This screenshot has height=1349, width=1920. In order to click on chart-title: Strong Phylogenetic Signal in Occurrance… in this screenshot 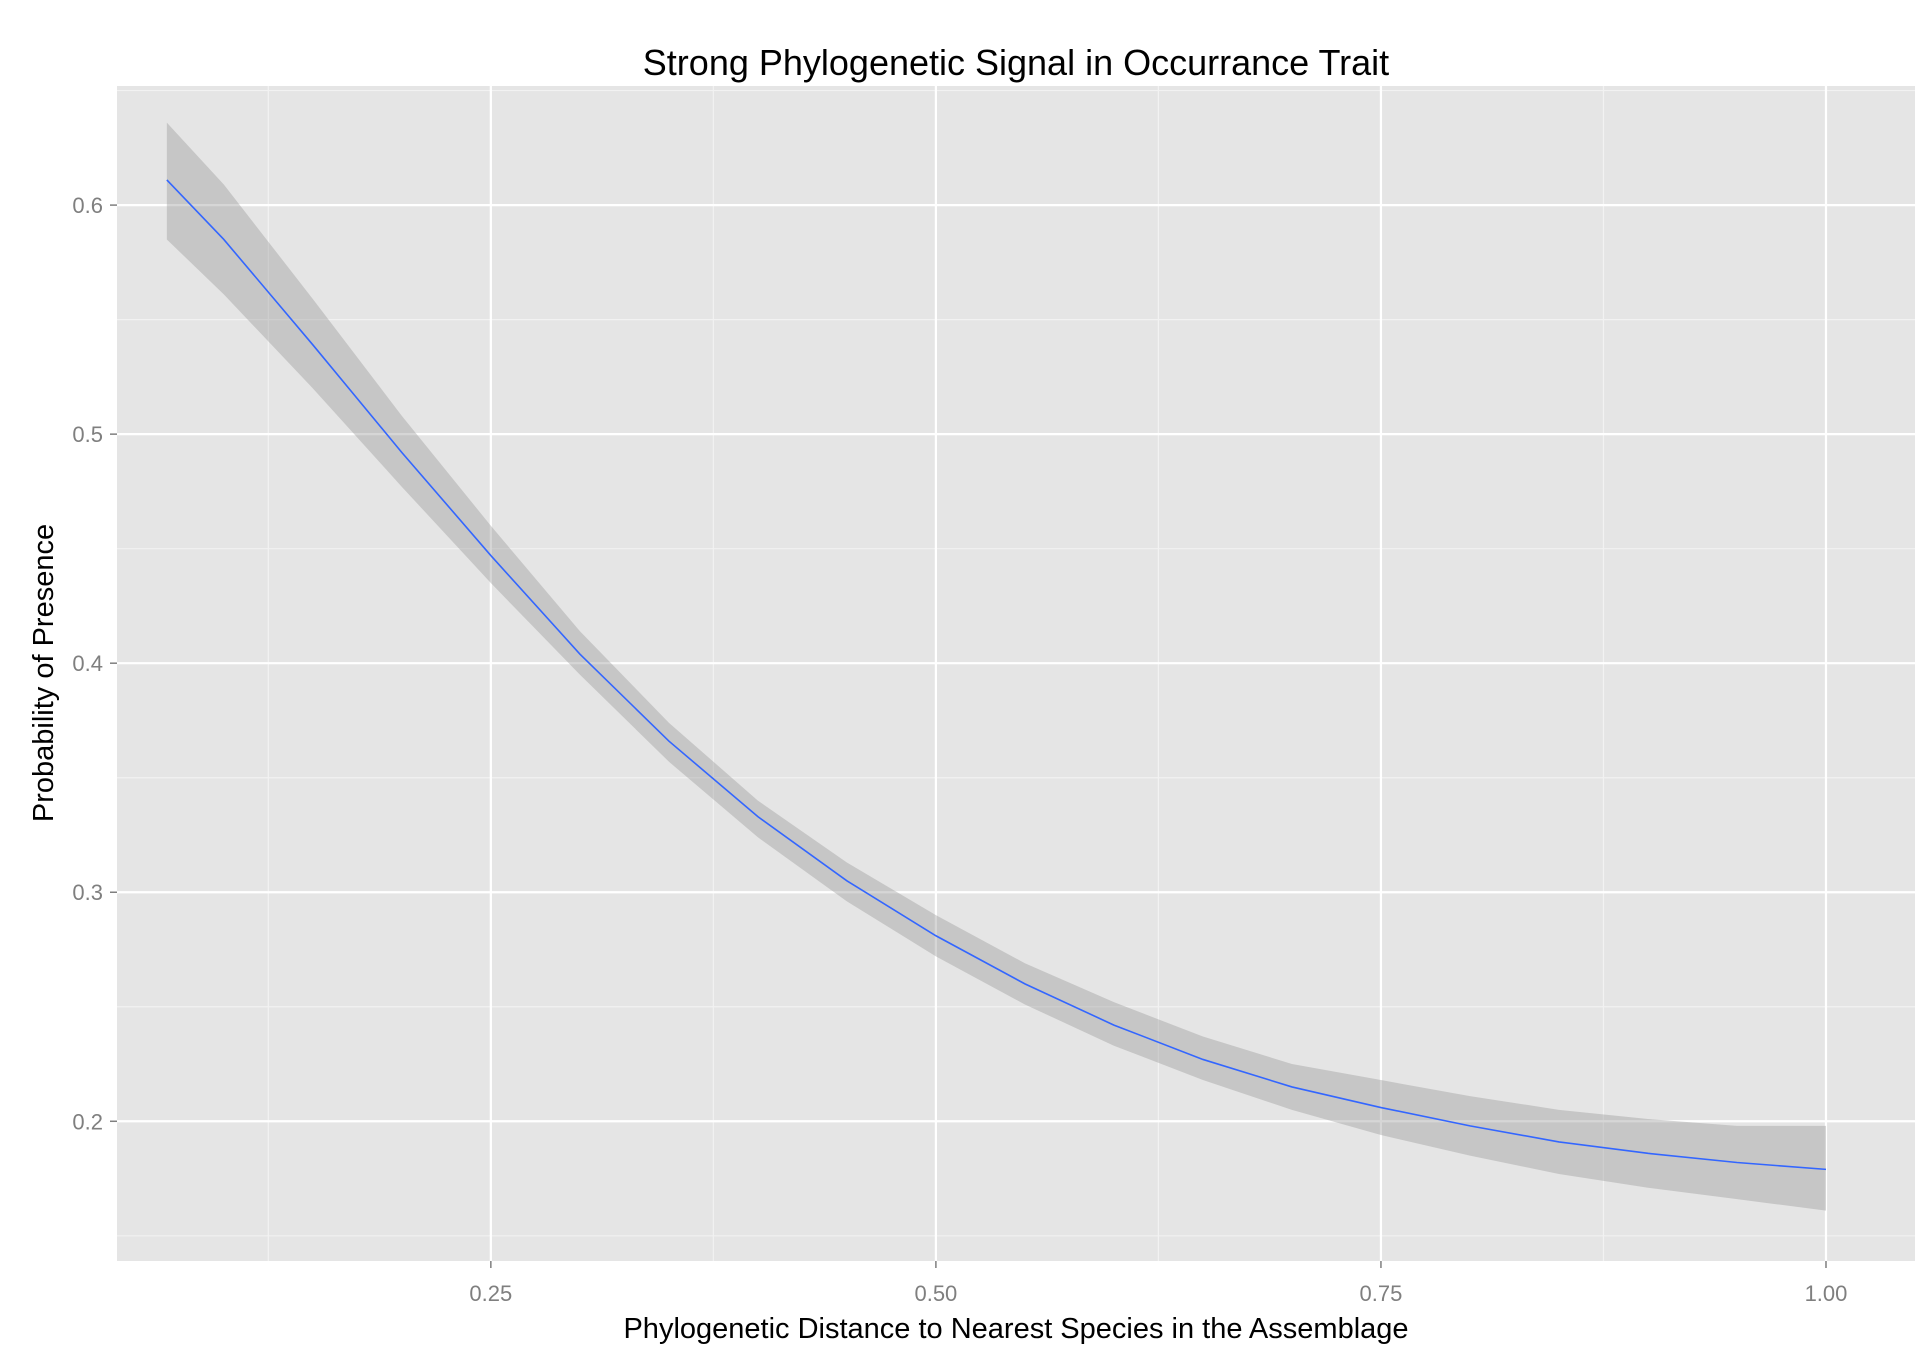, I will do `click(1016, 62)`.